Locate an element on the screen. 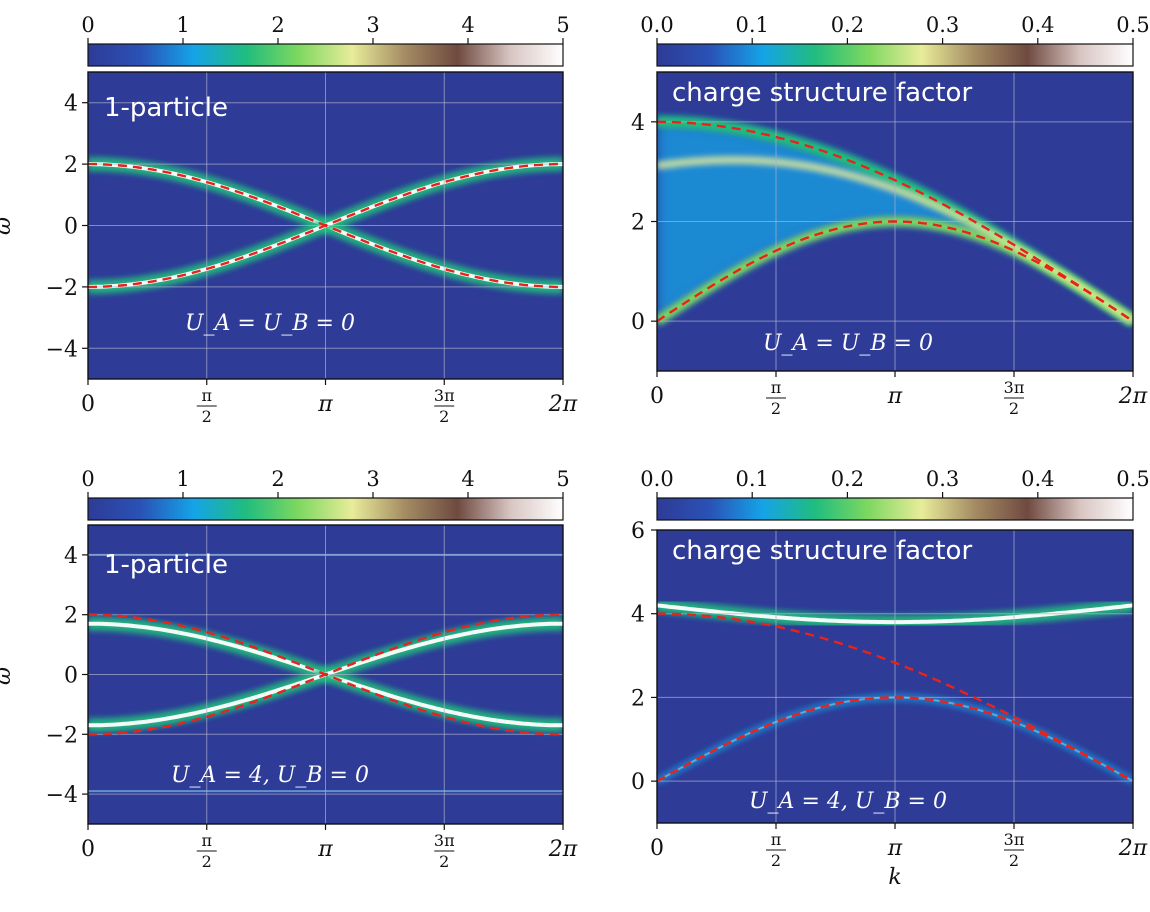  grid is located at coordinates (895, 676).